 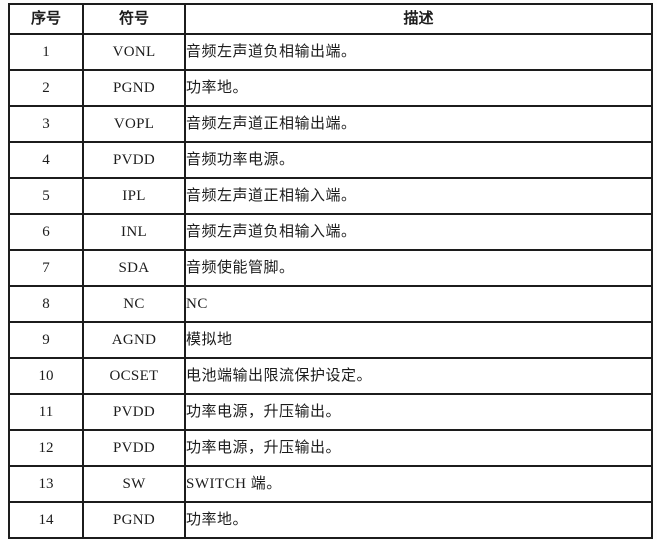 I want to click on cell-symbol: AGND, so click(x=134, y=340).